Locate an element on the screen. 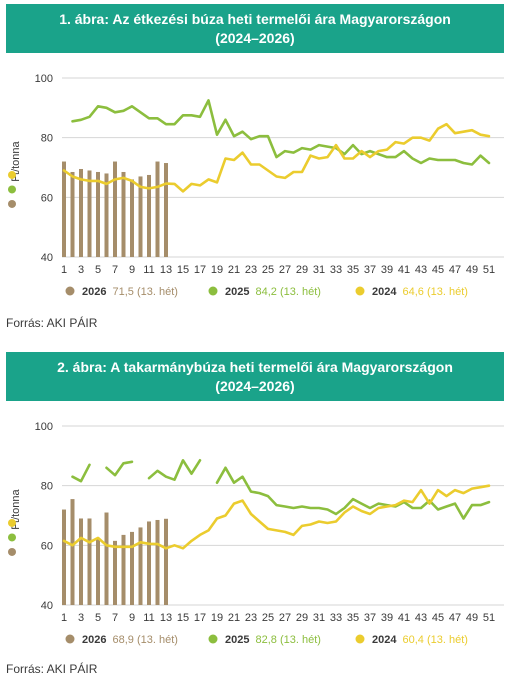  legend-entry-2024: 2024 64,6 (13. hét) is located at coordinates (420, 292).